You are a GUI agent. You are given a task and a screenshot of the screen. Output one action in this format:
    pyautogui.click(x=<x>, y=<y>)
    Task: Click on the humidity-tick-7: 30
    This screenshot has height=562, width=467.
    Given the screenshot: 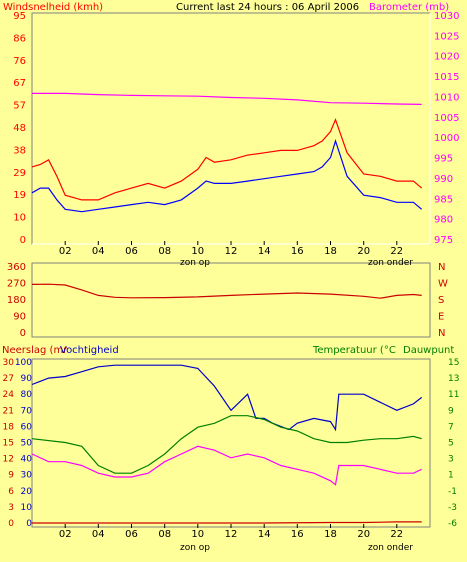 What is the action you would take?
    pyautogui.click(x=27, y=476)
    